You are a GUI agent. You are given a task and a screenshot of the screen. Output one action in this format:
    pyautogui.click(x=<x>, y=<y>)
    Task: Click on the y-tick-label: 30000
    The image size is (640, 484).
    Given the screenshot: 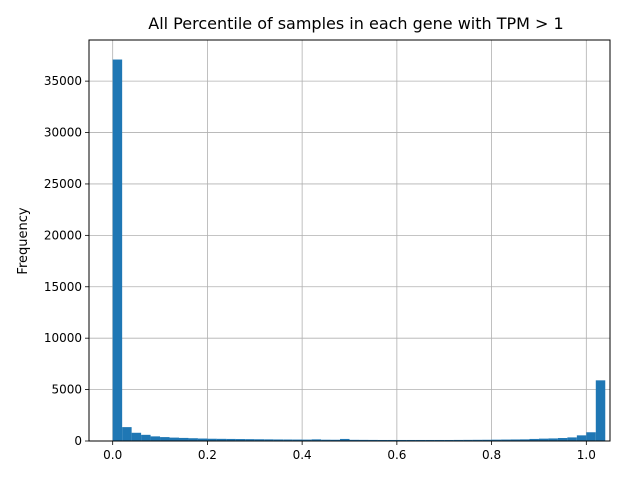 What is the action you would take?
    pyautogui.click(x=63, y=133)
    